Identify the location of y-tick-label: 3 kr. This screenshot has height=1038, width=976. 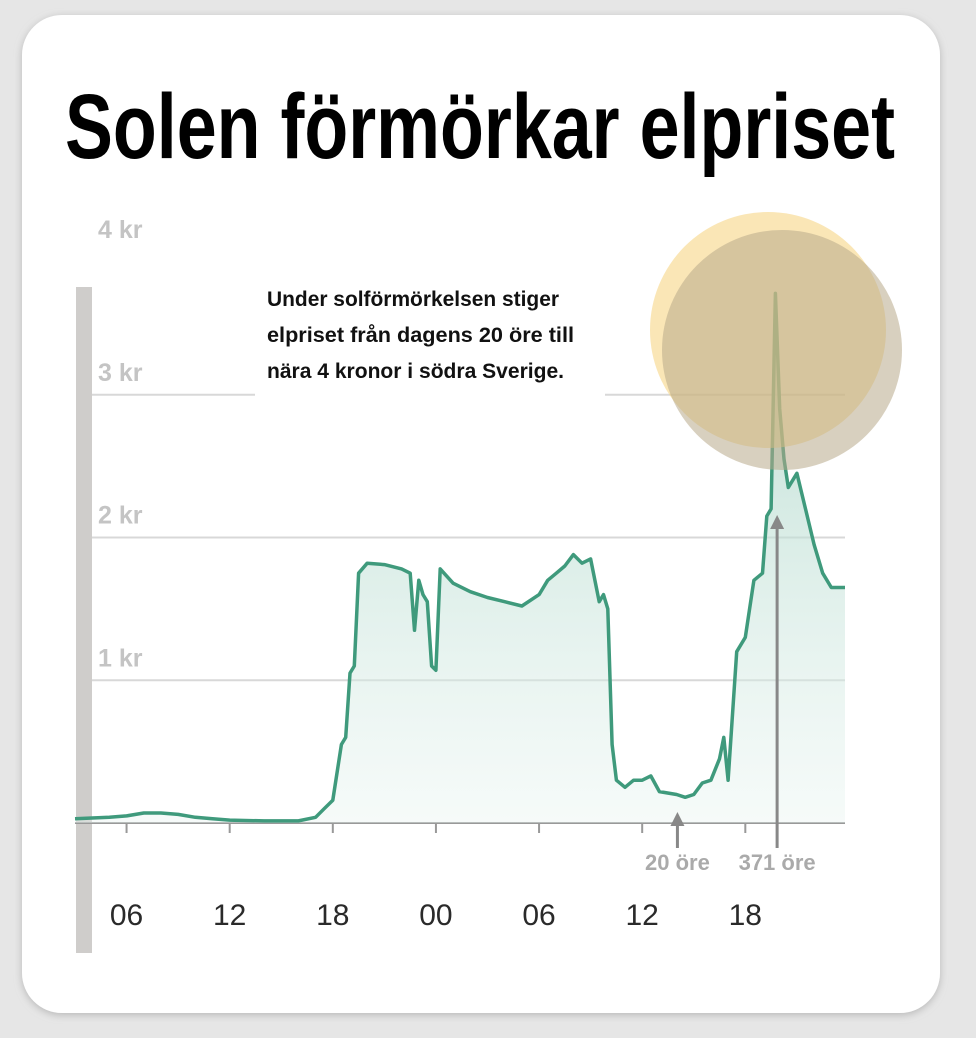
(120, 373).